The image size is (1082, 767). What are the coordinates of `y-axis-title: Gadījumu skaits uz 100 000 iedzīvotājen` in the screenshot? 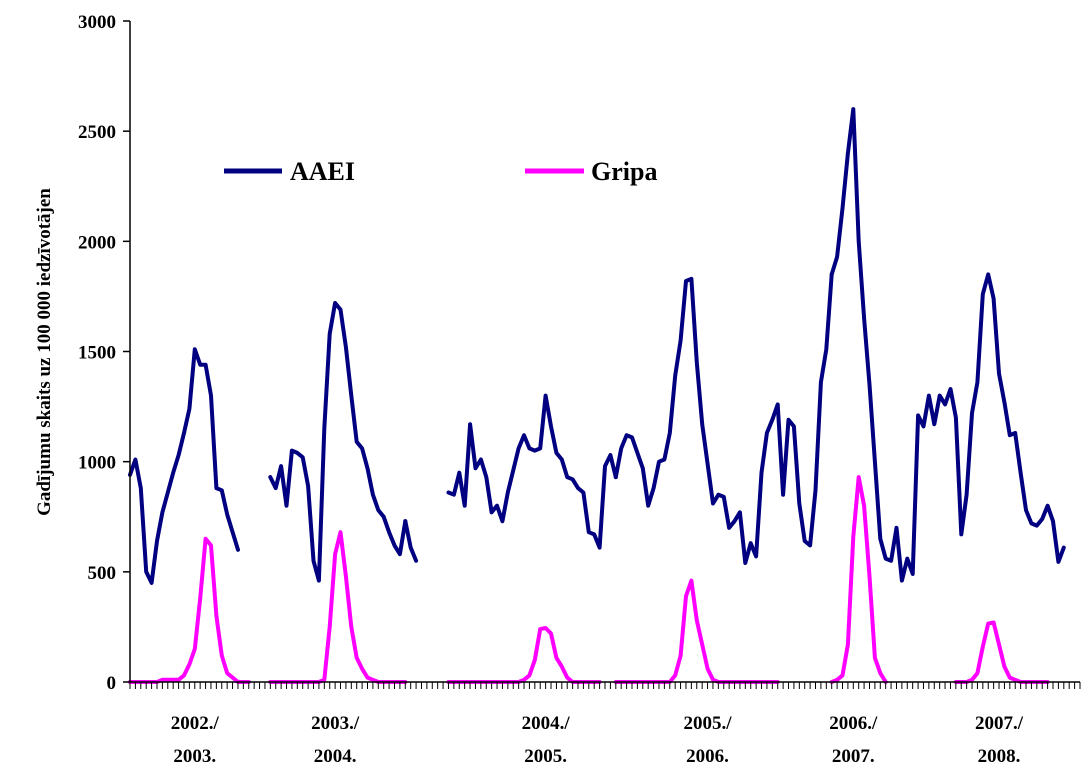 It's located at (44, 352).